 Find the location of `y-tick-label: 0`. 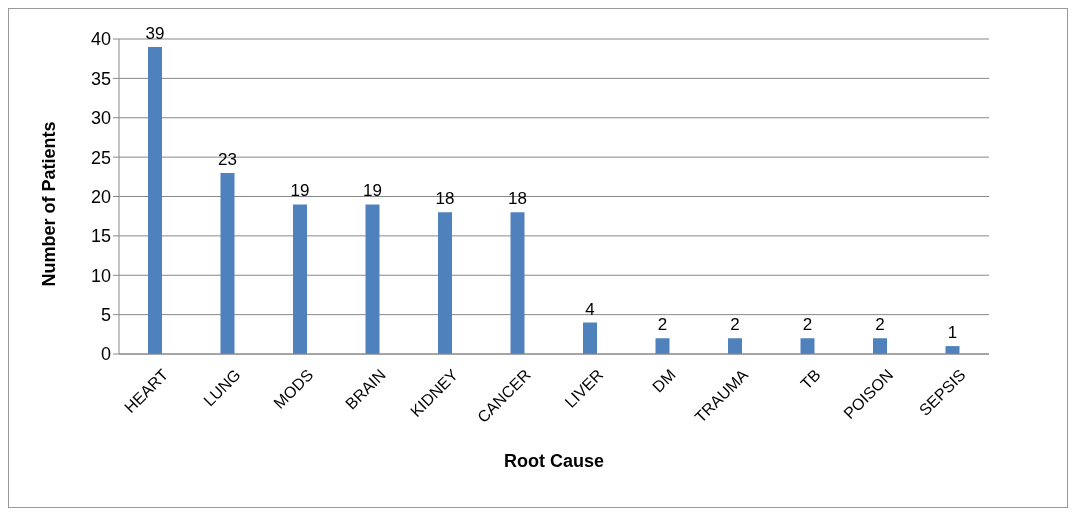

y-tick-label: 0 is located at coordinates (105, 354).